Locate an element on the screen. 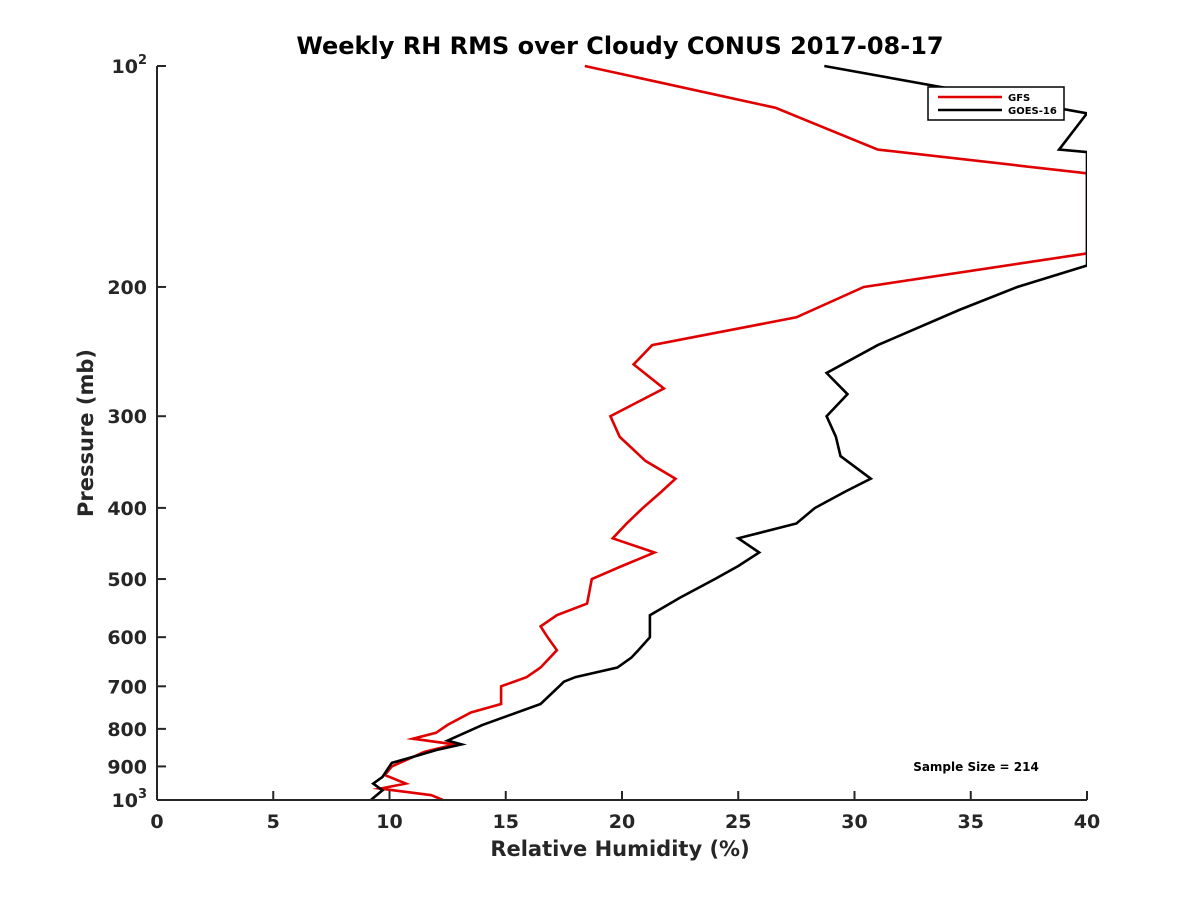 The image size is (1200, 900). x-tick-label: 40 is located at coordinates (1087, 822).